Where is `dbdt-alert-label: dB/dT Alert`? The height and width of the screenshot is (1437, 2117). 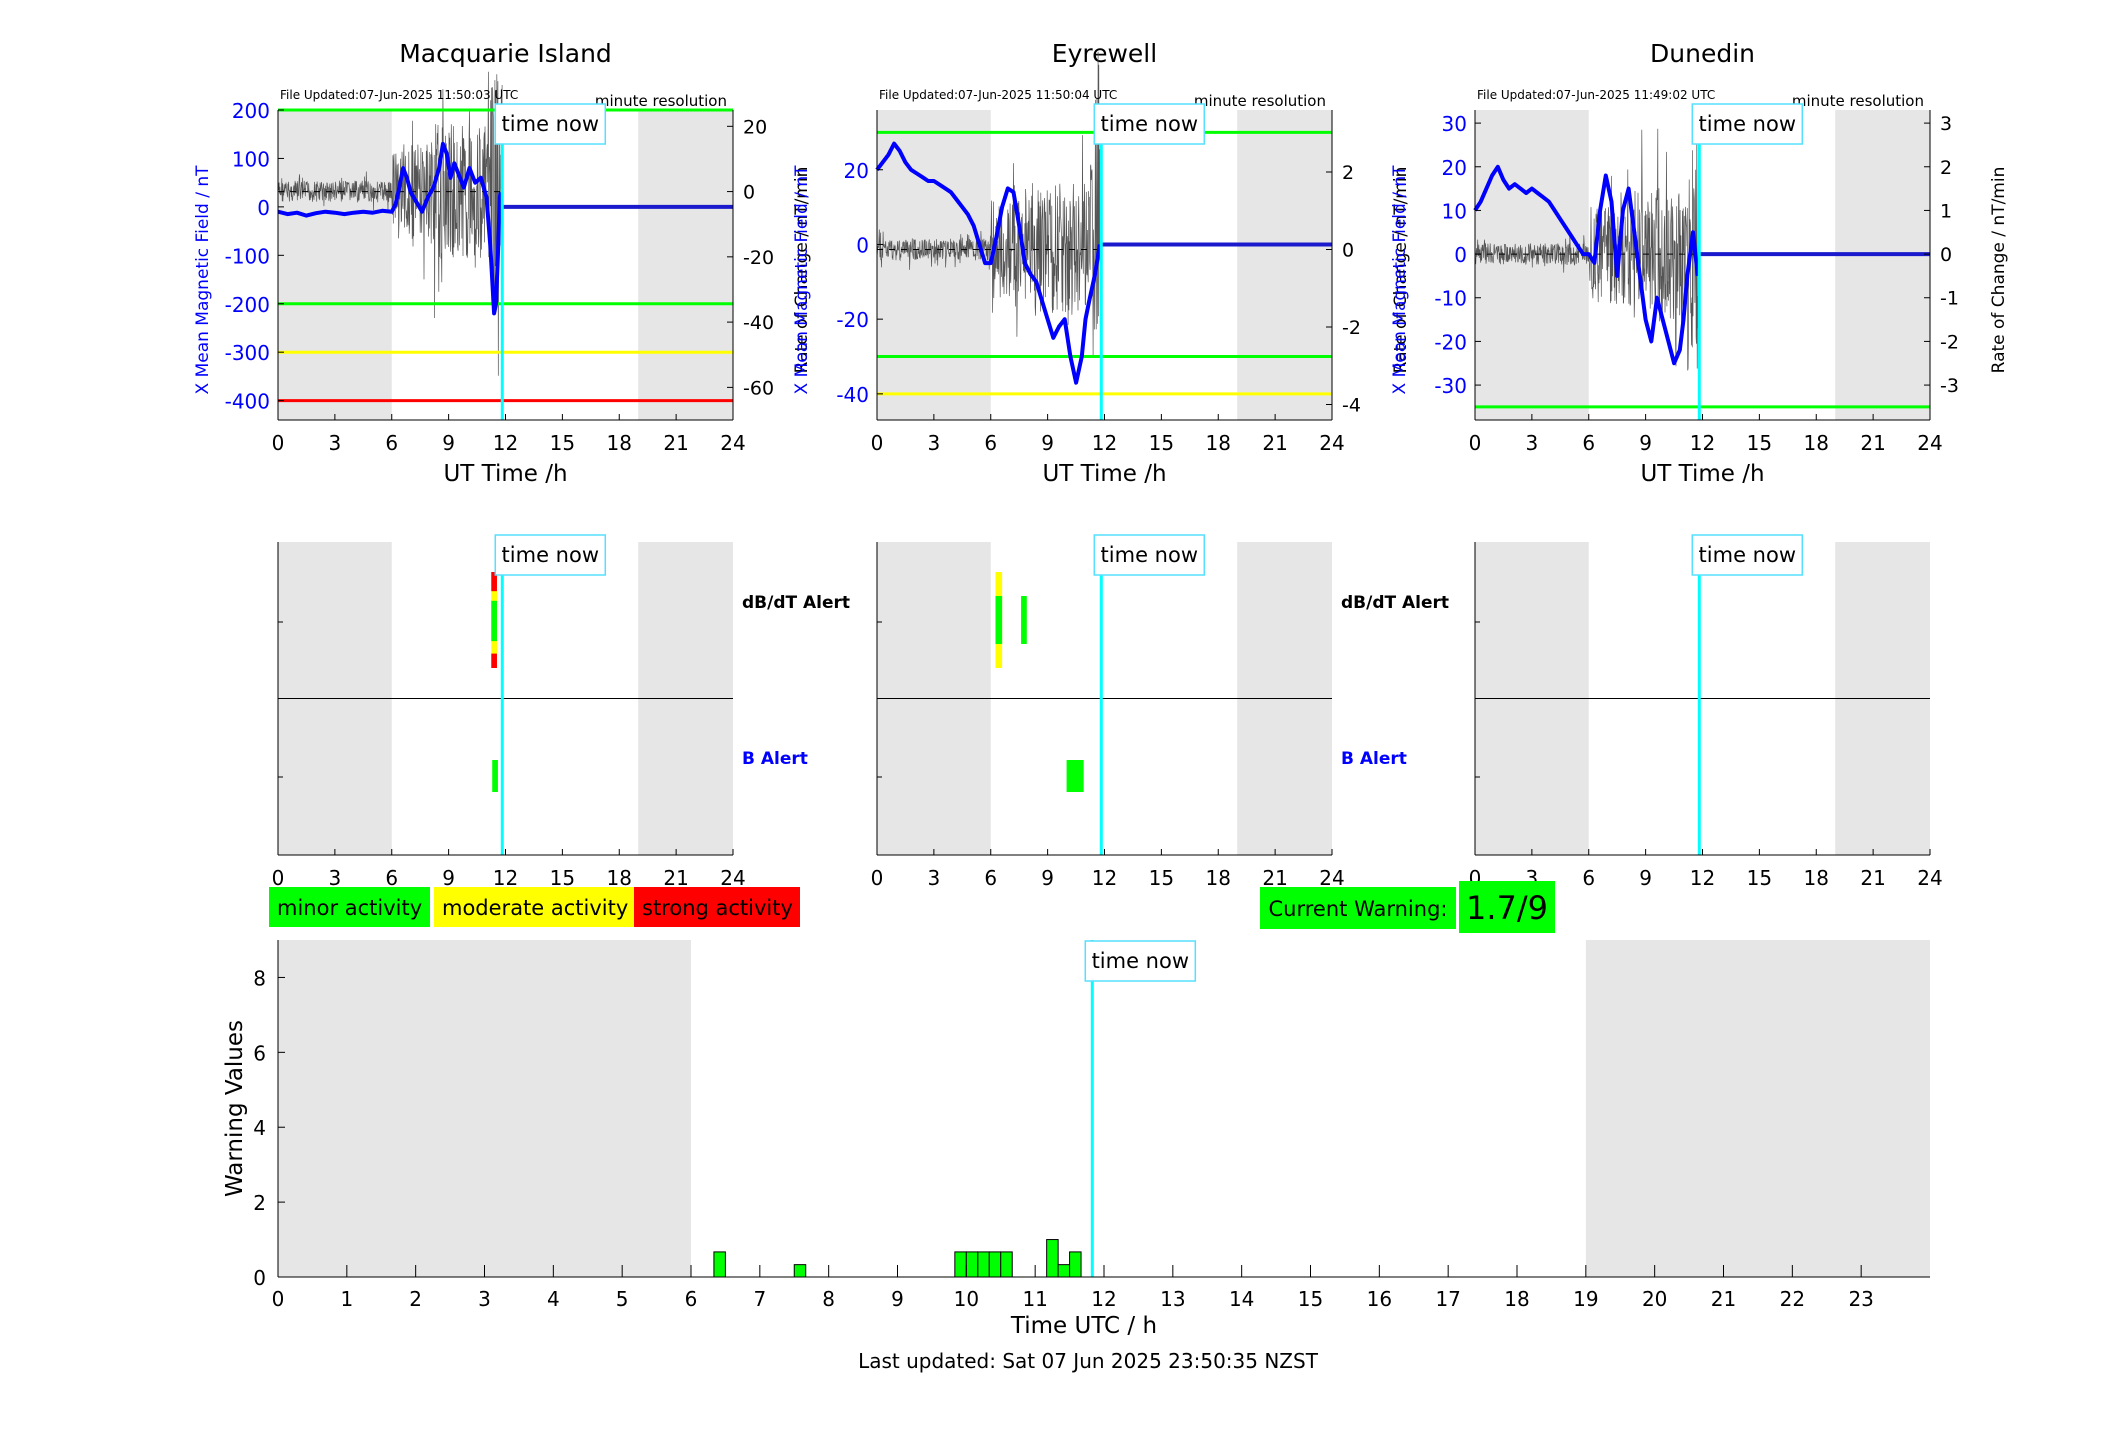
dbdt-alert-label: dB/dT Alert is located at coordinates (796, 603).